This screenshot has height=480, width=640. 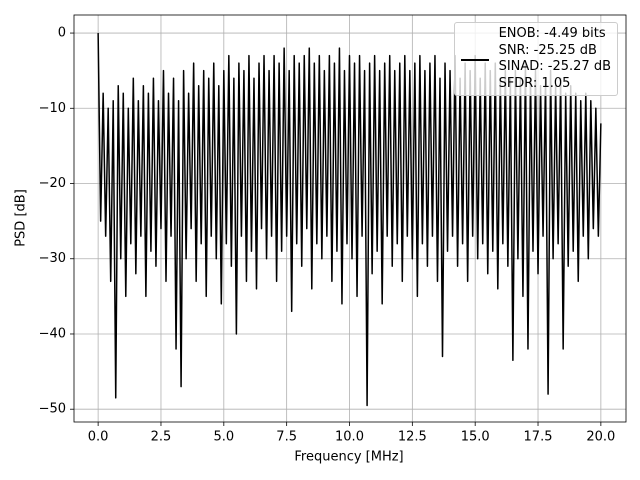 What do you see at coordinates (62, 33) in the screenshot?
I see `y-tick-label: 0` at bounding box center [62, 33].